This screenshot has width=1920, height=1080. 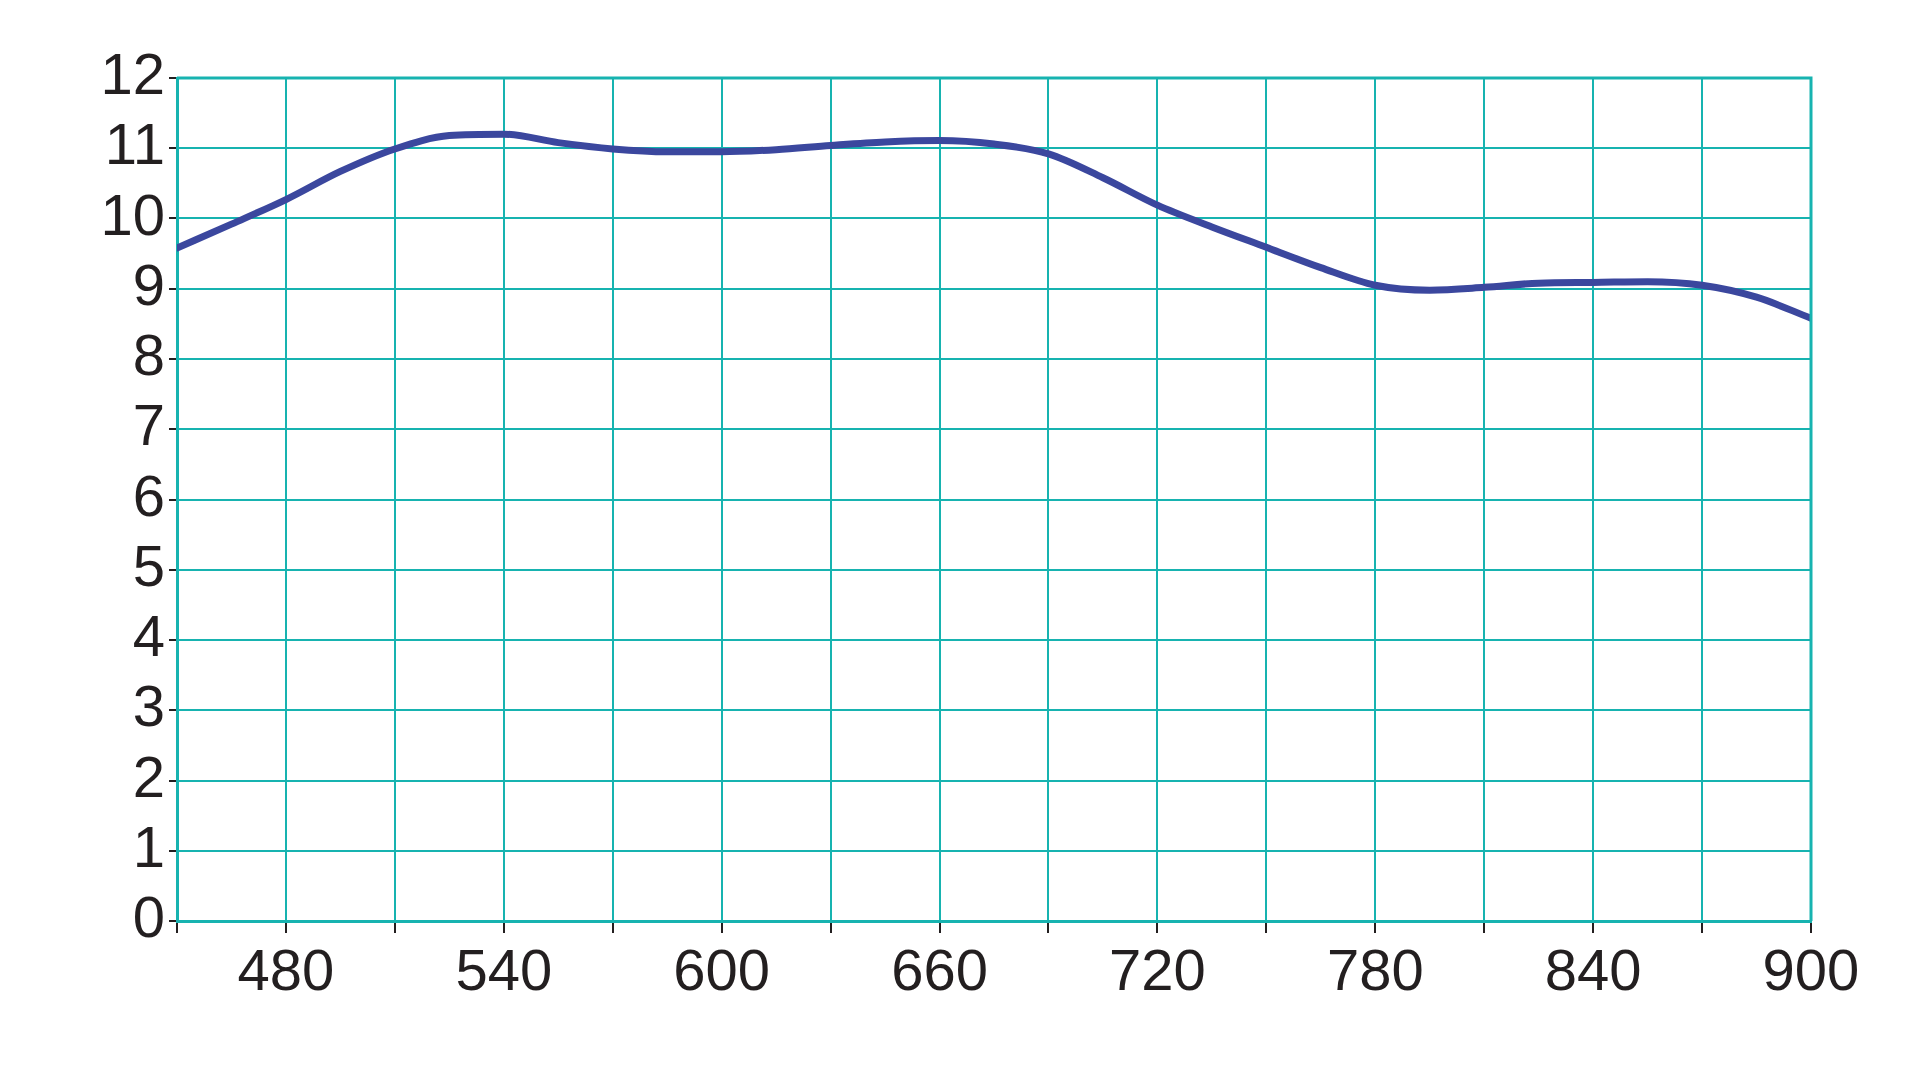 I want to click on x-tick-label: 600, so click(x=722, y=969).